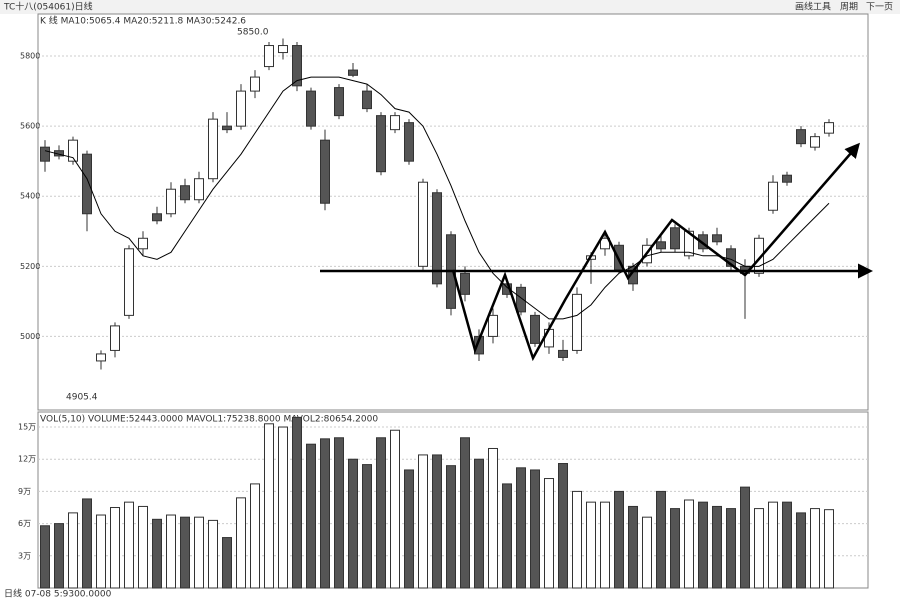 This screenshot has width=900, height=600. Describe the element at coordinates (143, 21) in the screenshot. I see `legend-text: K 线 MA10:5065.4 MA20:5211.8 MA30:5242.6` at that location.